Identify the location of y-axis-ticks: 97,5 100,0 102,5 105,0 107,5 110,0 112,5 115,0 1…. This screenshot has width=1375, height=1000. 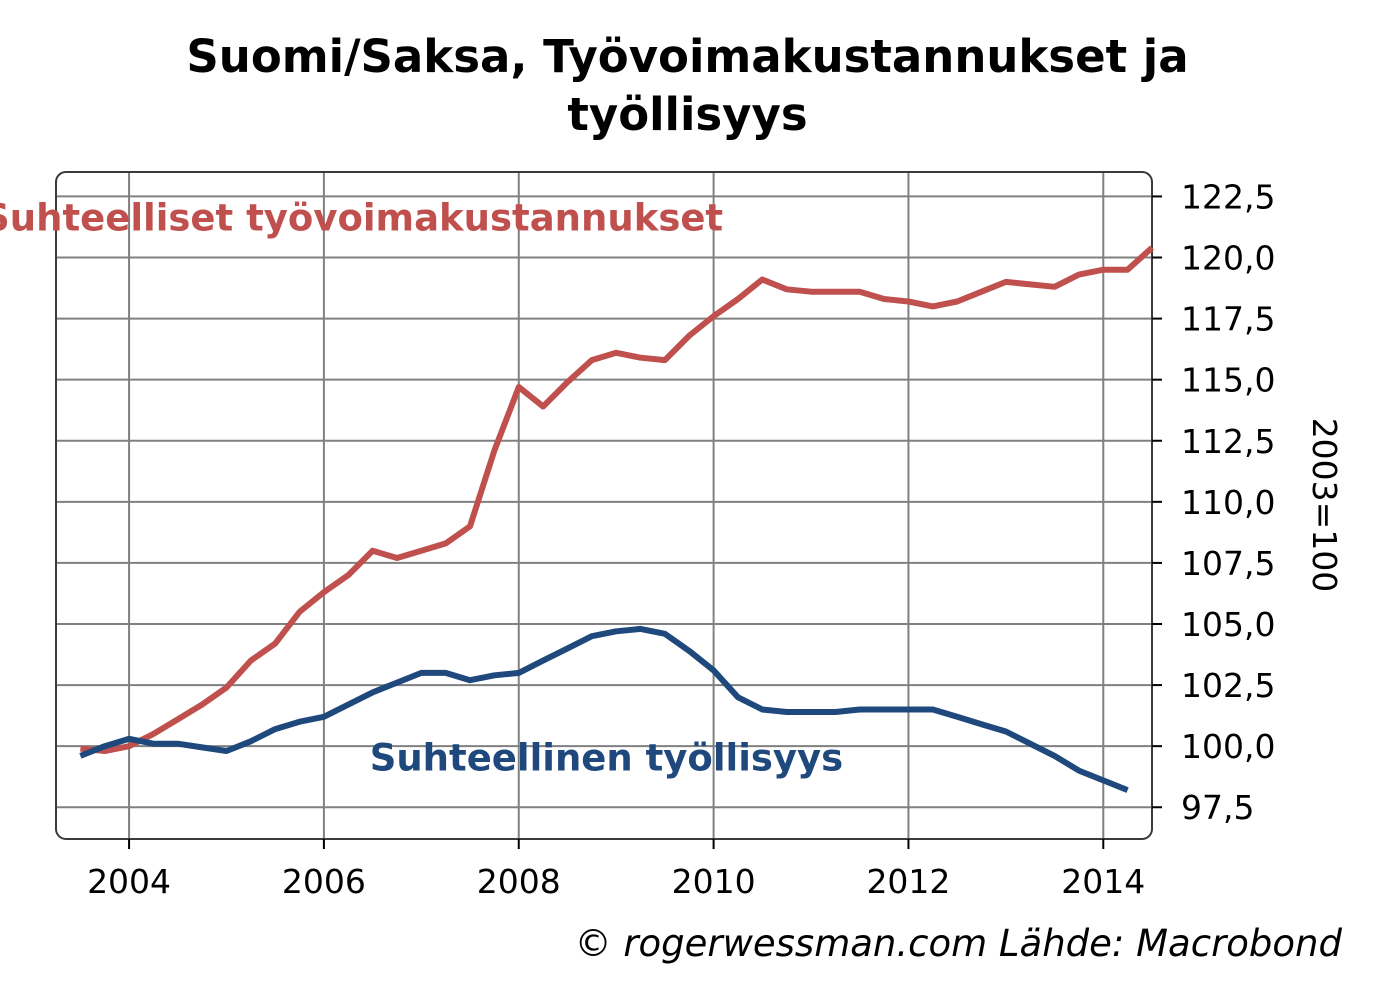
(1213, 502).